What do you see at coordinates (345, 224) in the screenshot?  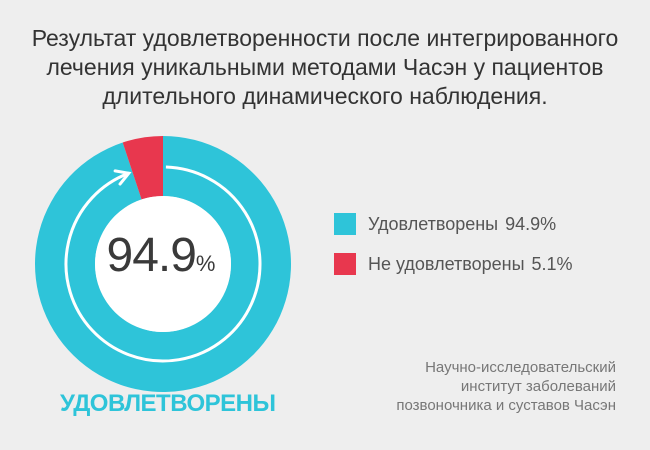 I see `legend-swatch-satisfied` at bounding box center [345, 224].